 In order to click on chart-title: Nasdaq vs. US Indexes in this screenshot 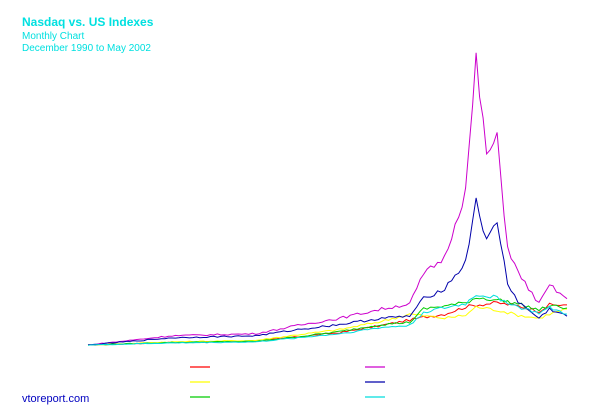, I will do `click(88, 22)`.